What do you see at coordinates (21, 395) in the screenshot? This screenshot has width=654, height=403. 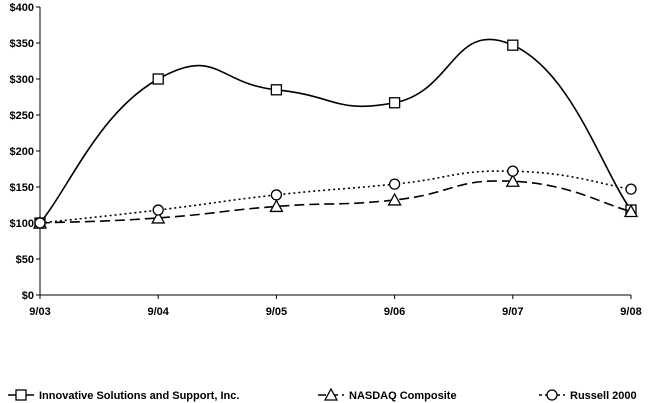 I see `legend-marker-square` at bounding box center [21, 395].